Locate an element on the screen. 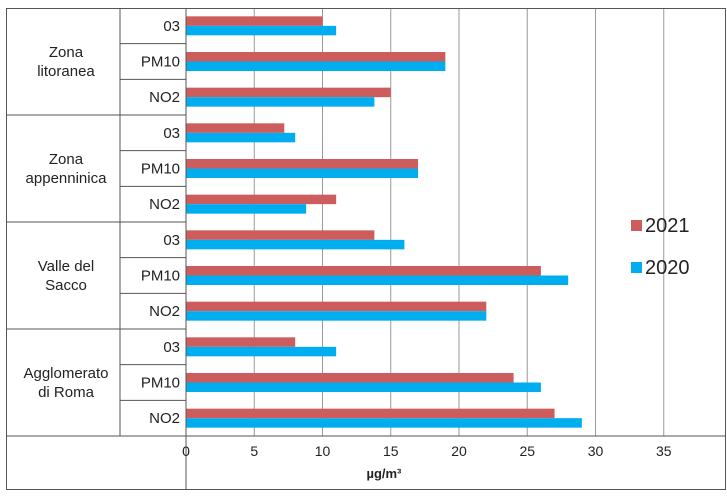 This screenshot has width=727, height=498. legend-label: 2020 is located at coordinates (667, 268).